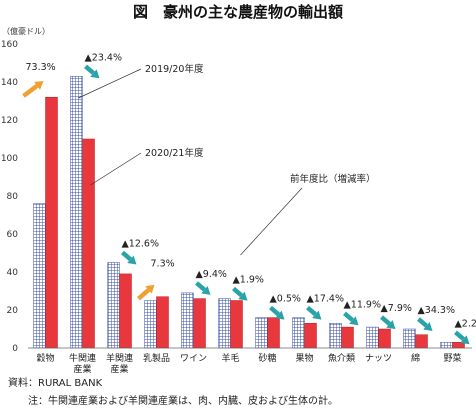  I want to click on x-tick-label: 魚介類, so click(341, 358).